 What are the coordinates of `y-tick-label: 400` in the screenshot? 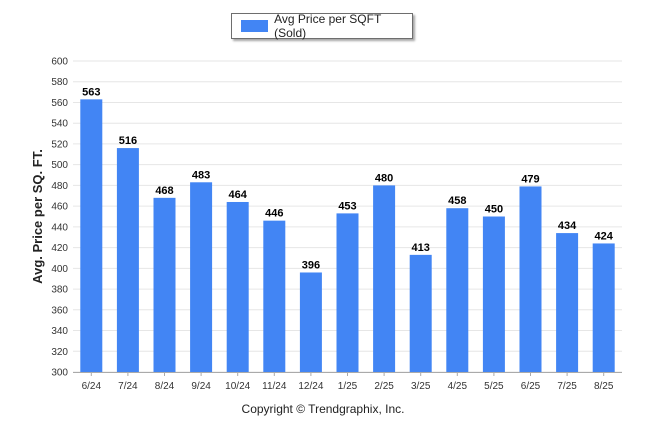 It's located at (59, 269).